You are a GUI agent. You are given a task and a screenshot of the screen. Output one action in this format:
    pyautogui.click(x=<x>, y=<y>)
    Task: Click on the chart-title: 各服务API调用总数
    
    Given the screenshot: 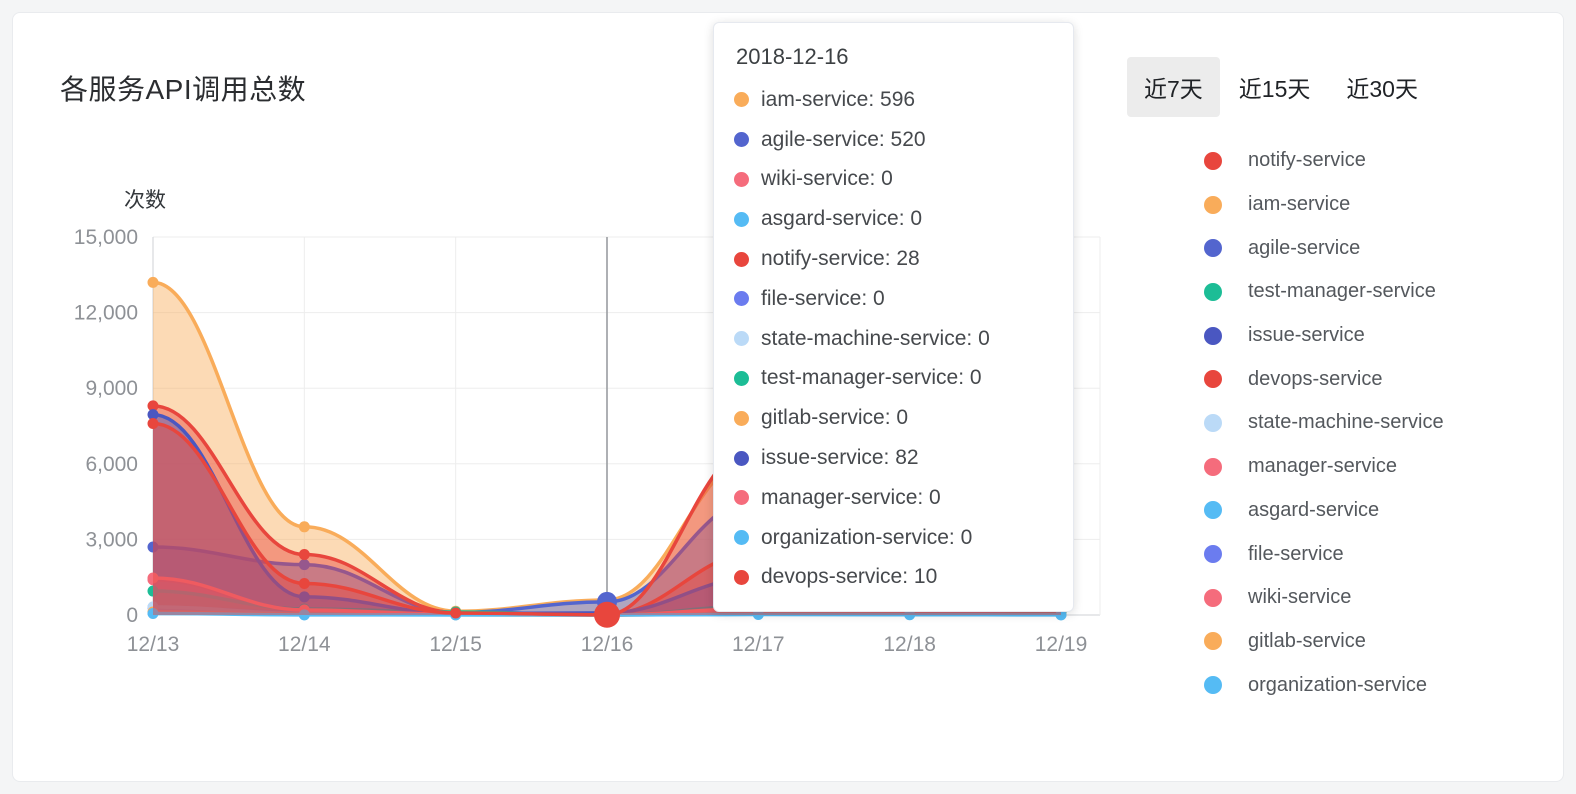 What is the action you would take?
    pyautogui.click(x=183, y=89)
    